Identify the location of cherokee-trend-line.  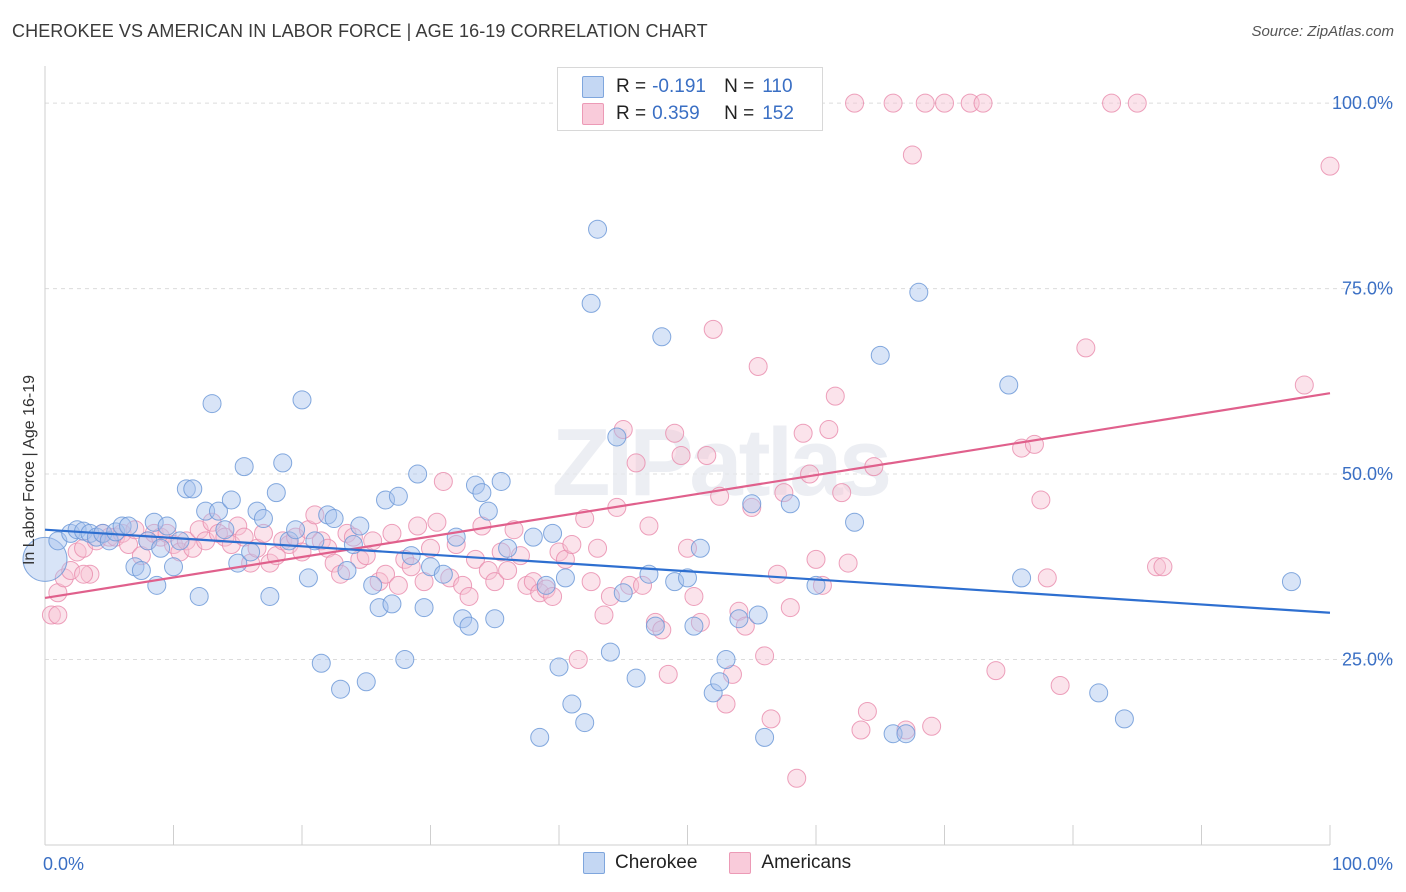
(687, 571).